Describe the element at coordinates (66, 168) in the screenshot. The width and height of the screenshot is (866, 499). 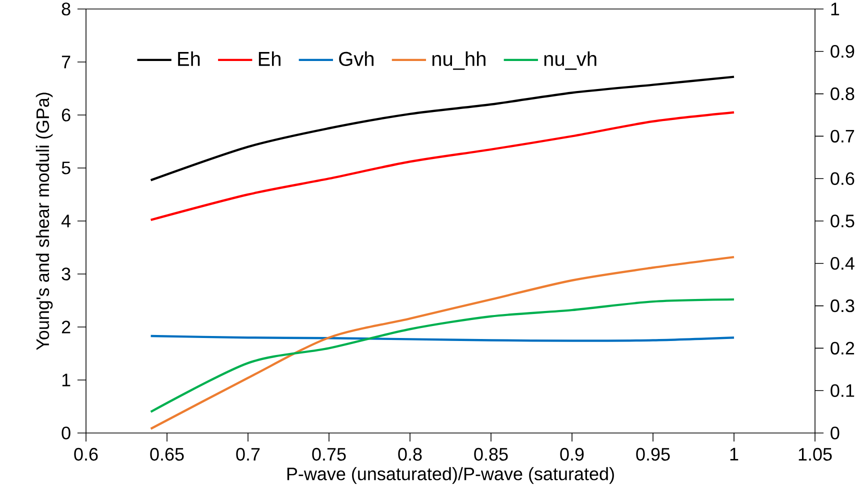
I see `y-tick-label: 5` at that location.